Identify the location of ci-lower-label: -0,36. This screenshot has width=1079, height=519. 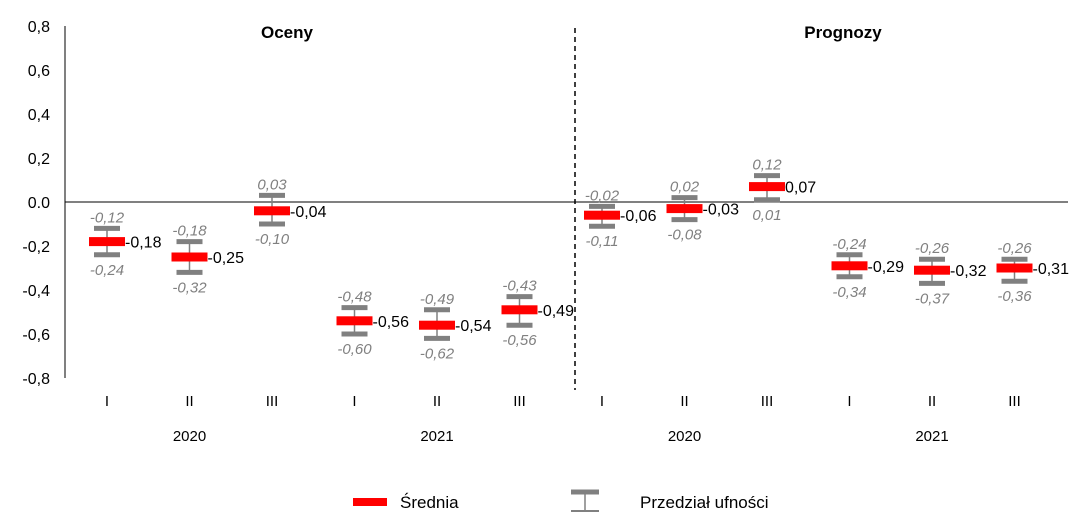
(1014, 296).